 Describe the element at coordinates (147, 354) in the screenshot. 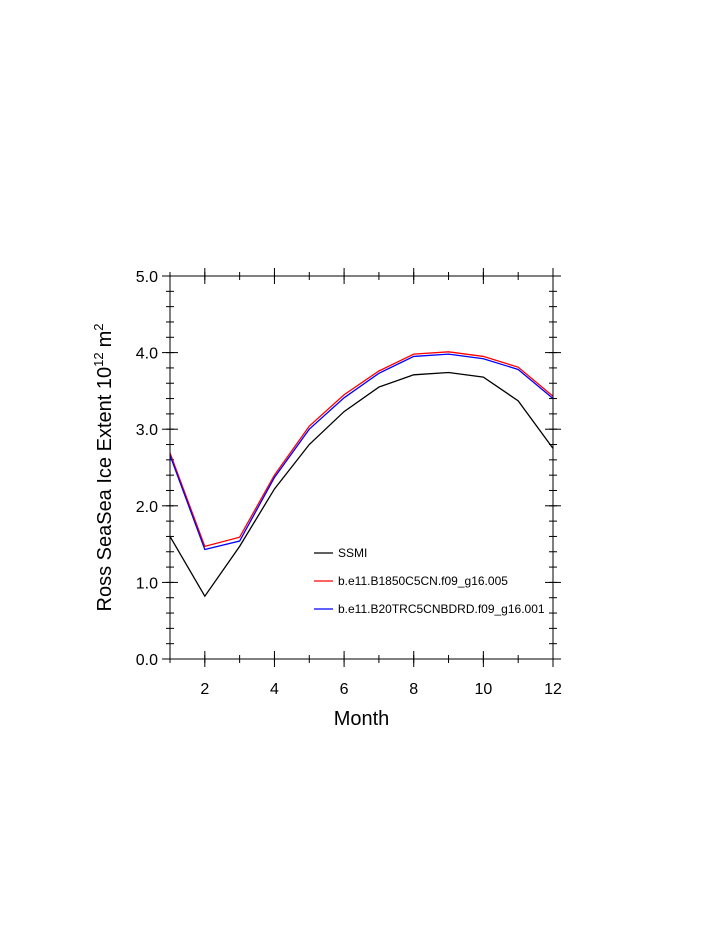

I see `y-tick-label: 4.0` at that location.